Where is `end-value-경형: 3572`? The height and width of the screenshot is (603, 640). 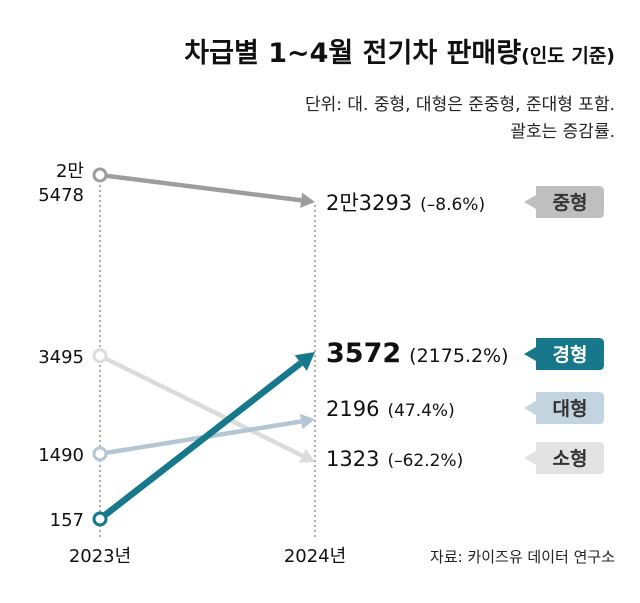
end-value-경형: 3572 is located at coordinates (363, 353).